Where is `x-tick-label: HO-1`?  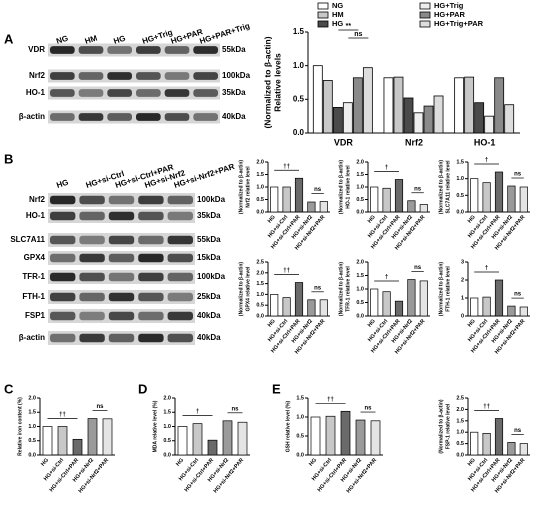 x-tick-label: HO-1 is located at coordinates (485, 142).